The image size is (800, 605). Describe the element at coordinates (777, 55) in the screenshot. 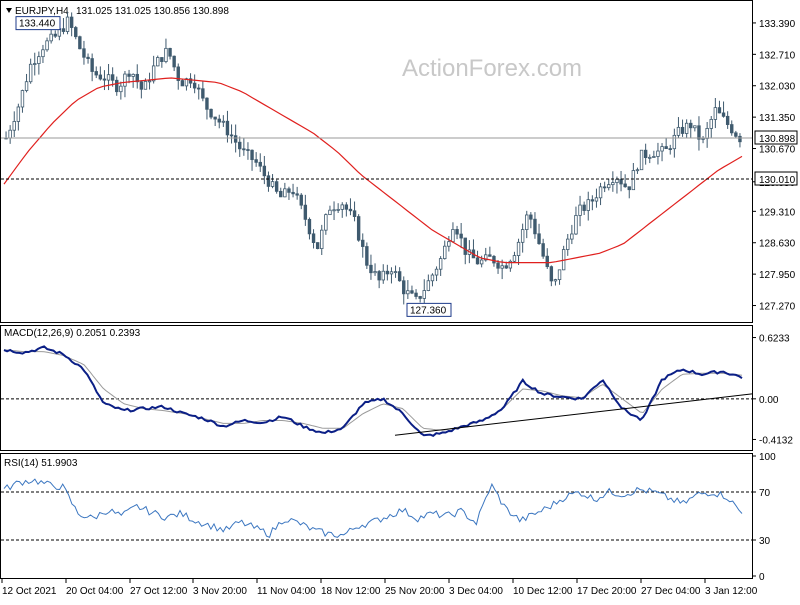

I see `price-axis-label: 132.710` at that location.